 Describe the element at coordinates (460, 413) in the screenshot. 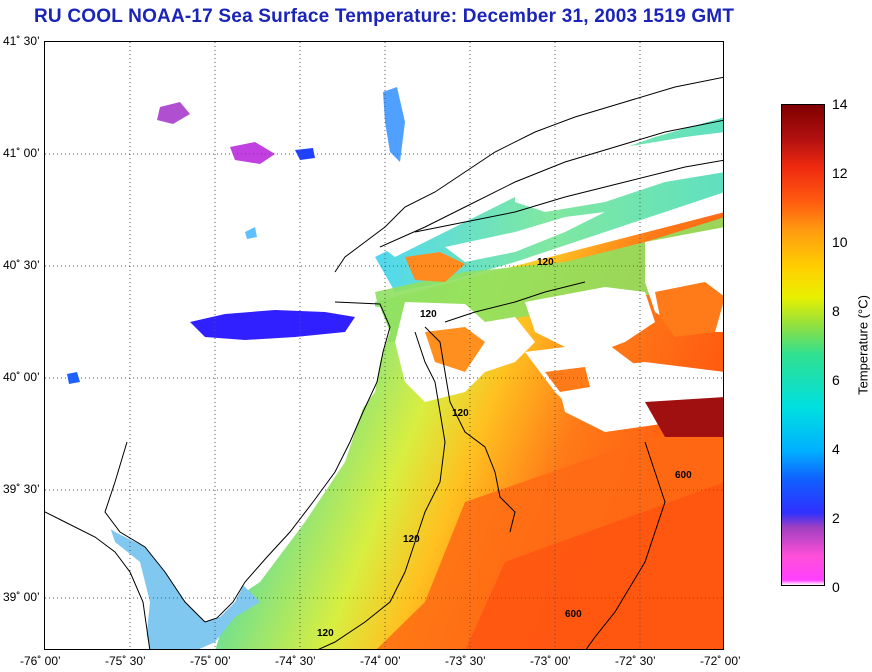

I see `contour-label-120-c: 120` at that location.